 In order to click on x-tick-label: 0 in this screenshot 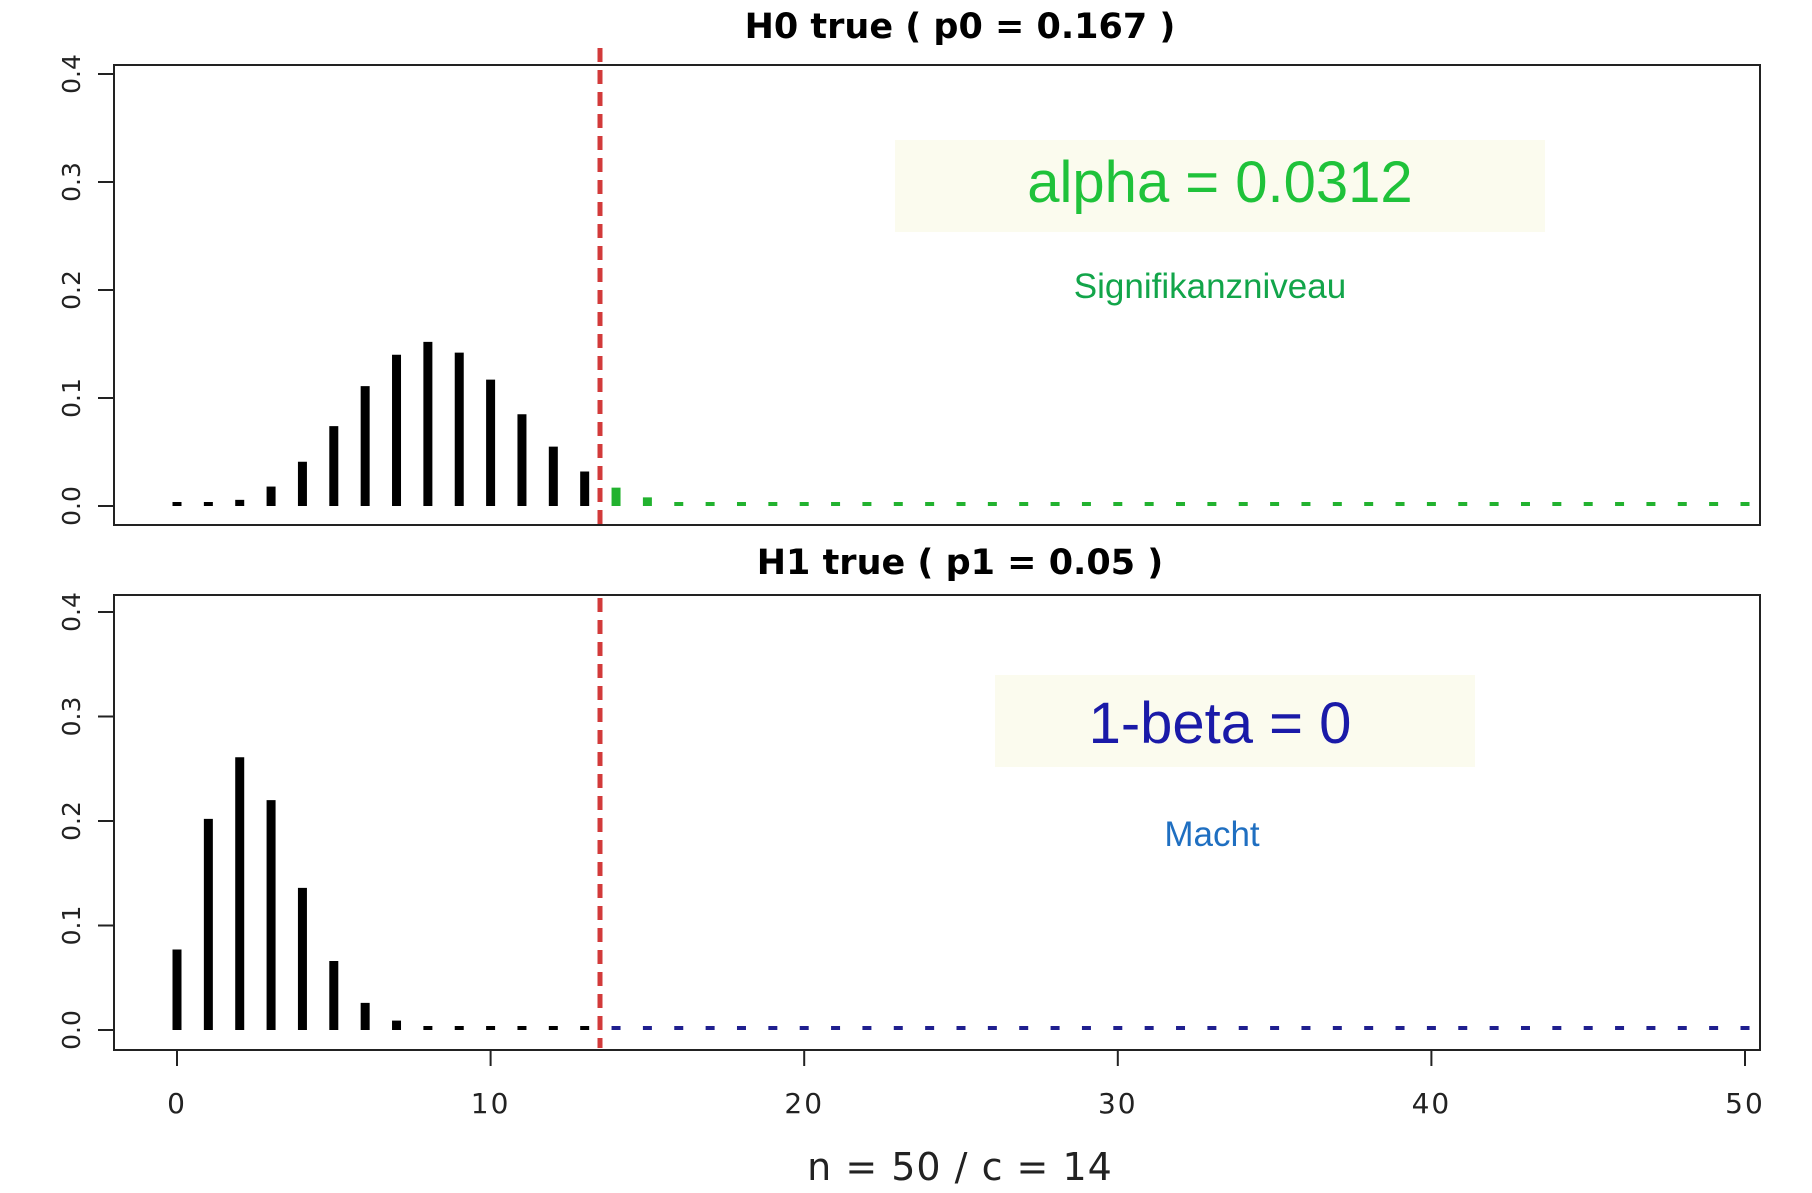, I will do `click(177, 1103)`.